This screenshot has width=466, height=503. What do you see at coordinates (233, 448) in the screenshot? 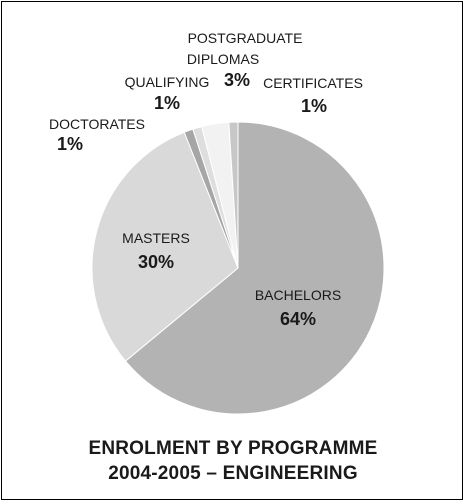
I see `chart-title-line-1: ENROLMENT BY PROGRAMME` at bounding box center [233, 448].